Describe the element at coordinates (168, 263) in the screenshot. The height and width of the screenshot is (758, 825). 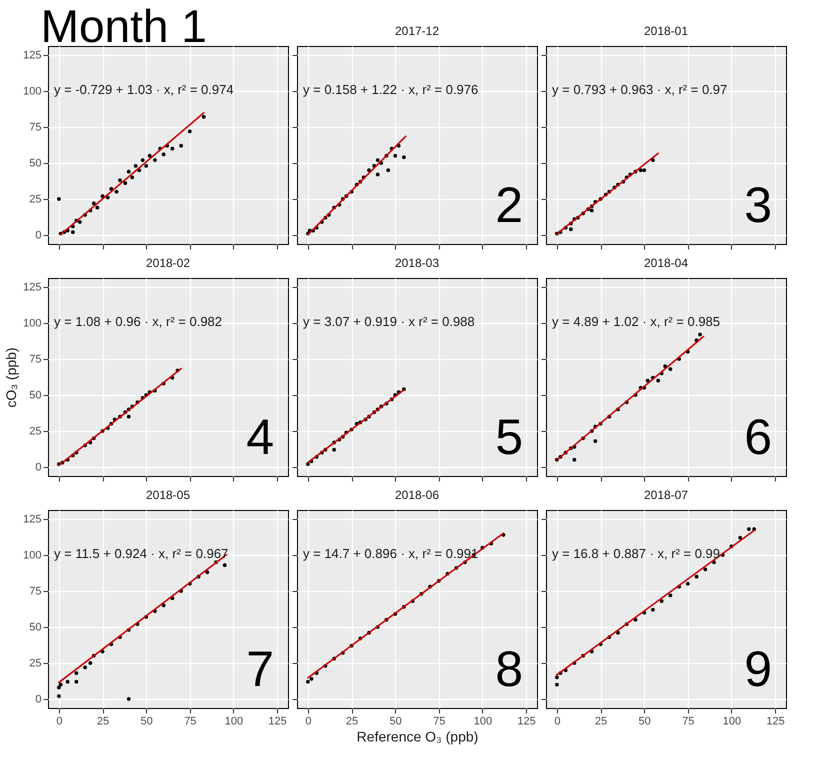
I see `chart-title: 2018-02` at that location.